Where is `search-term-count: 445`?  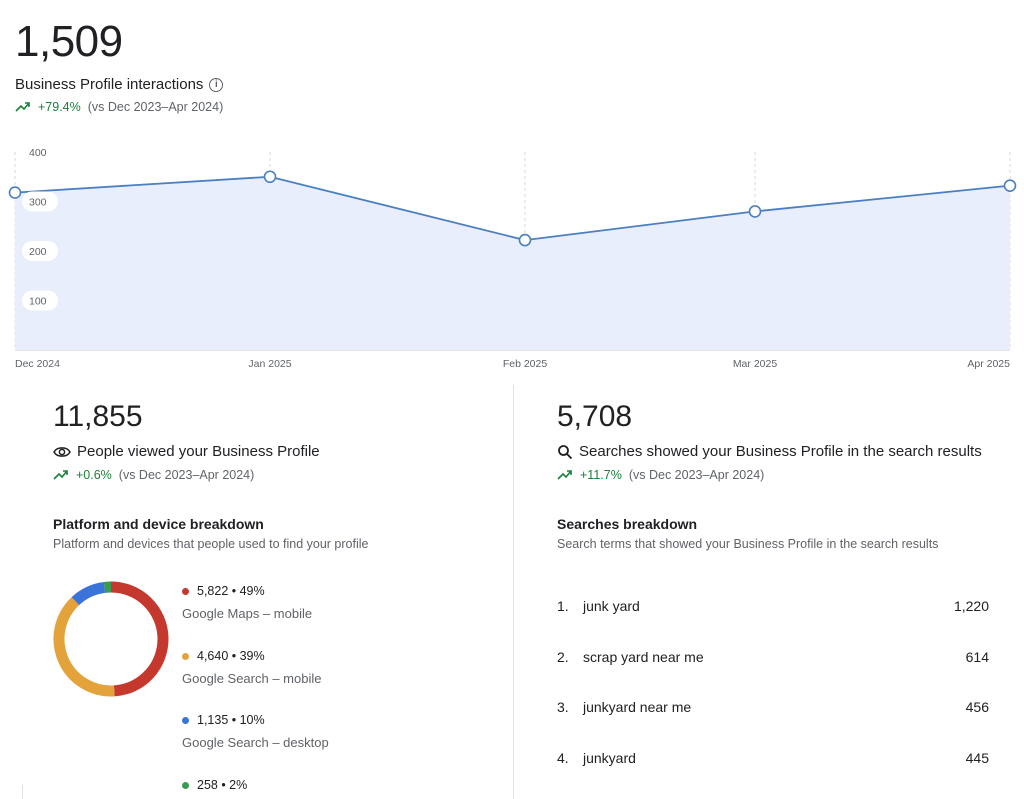 search-term-count: 445 is located at coordinates (977, 758).